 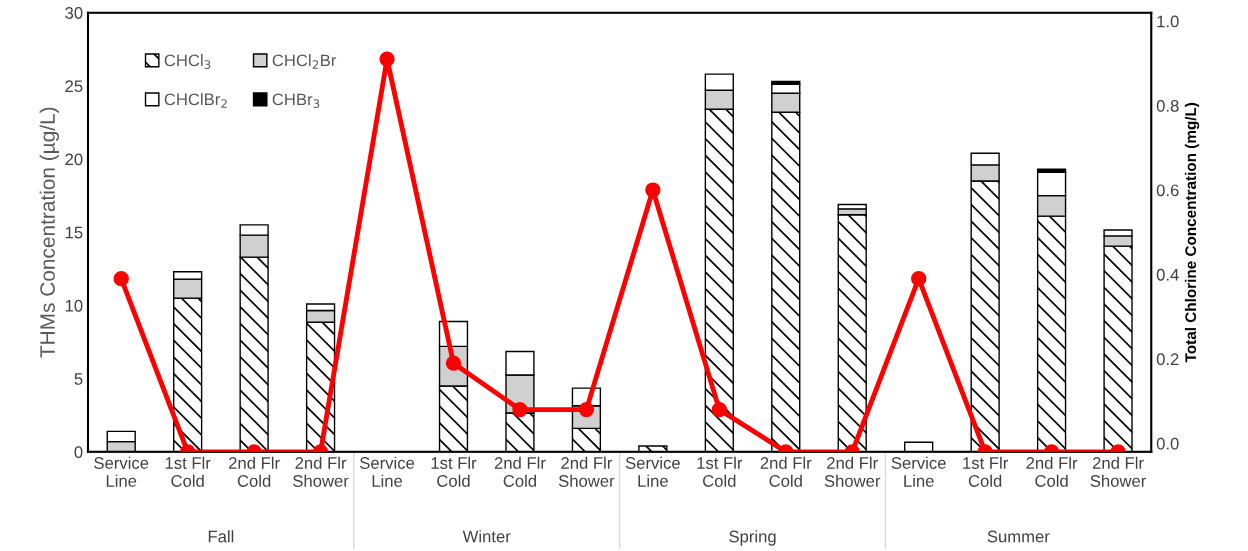 What do you see at coordinates (195, 100) in the screenshot?
I see `legend-label: CHClBr$_{2}$` at bounding box center [195, 100].